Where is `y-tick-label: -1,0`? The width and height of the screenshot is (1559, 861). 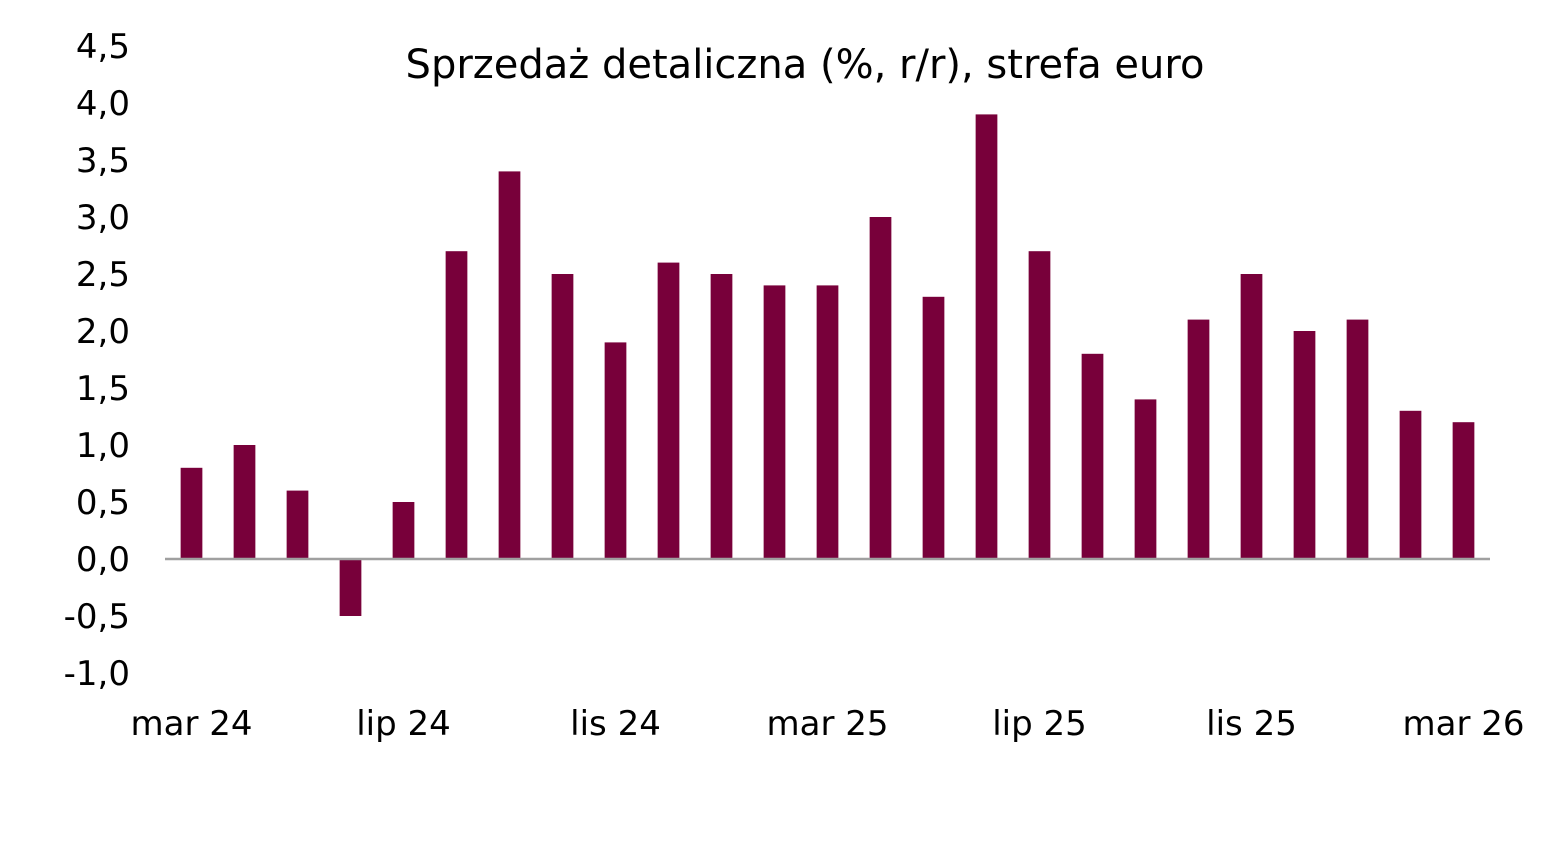
y-tick-label: -1,0 is located at coordinates (97, 674).